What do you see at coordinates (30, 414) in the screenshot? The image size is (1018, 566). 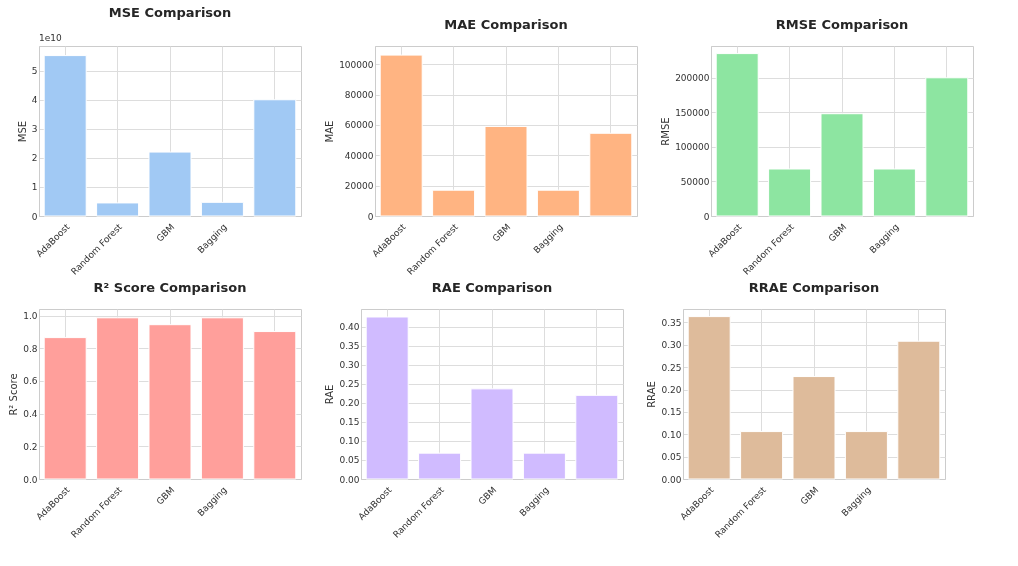 I see `y-tick-label: 0.4` at bounding box center [30, 414].